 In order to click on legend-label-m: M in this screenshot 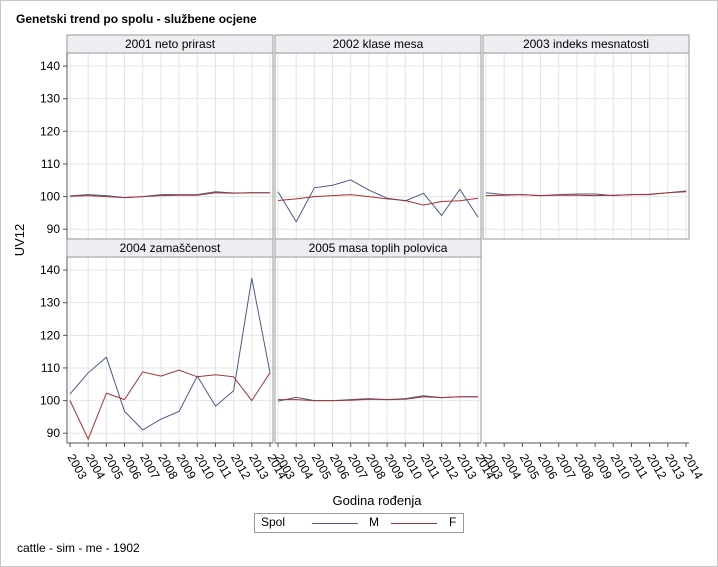, I will do `click(374, 522)`.